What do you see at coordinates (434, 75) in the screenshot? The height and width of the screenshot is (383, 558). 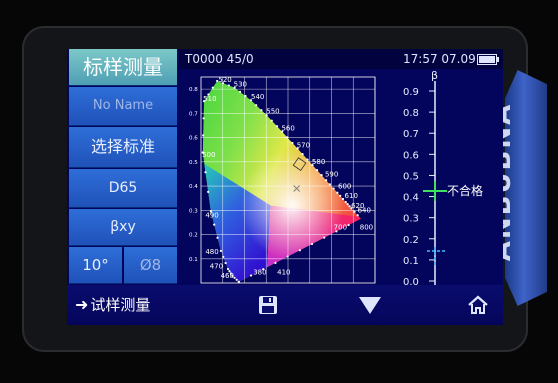 I see `scale-label-beta: β` at bounding box center [434, 75].